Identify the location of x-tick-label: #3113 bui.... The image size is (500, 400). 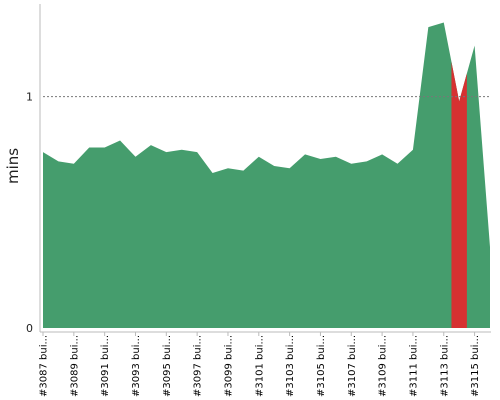
(444, 366).